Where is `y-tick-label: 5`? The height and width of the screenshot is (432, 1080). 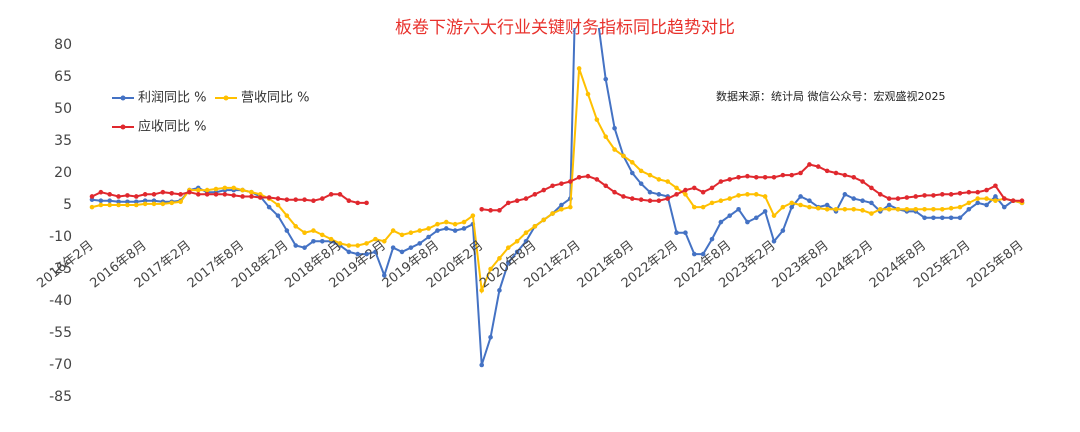
y-tick-label: 5 is located at coordinates (67, 205).